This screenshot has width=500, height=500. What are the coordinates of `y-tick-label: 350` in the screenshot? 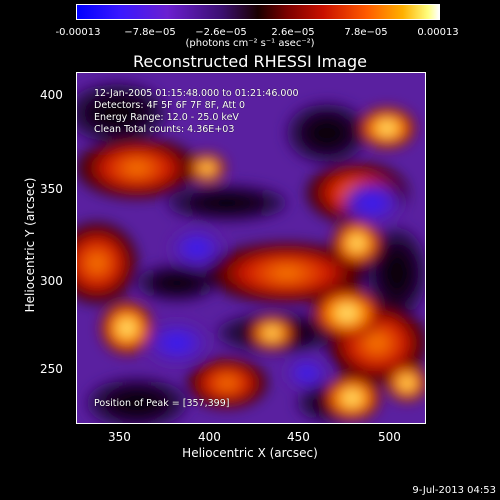 It's located at (51, 189).